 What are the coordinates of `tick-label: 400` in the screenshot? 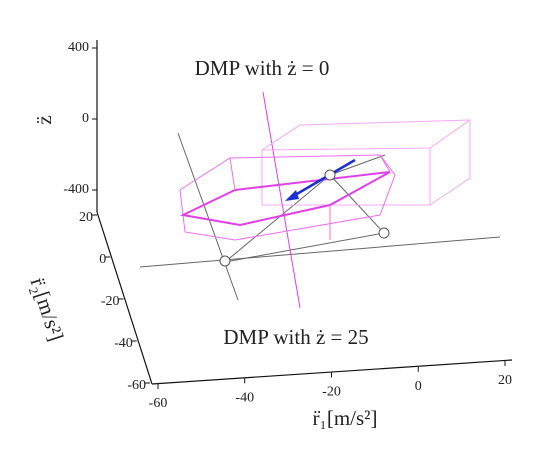 It's located at (78, 47).